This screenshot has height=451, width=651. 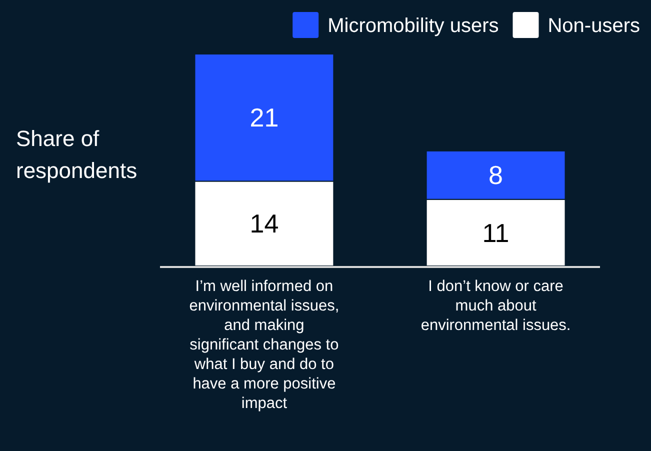 I want to click on data-label: 8, so click(x=496, y=175).